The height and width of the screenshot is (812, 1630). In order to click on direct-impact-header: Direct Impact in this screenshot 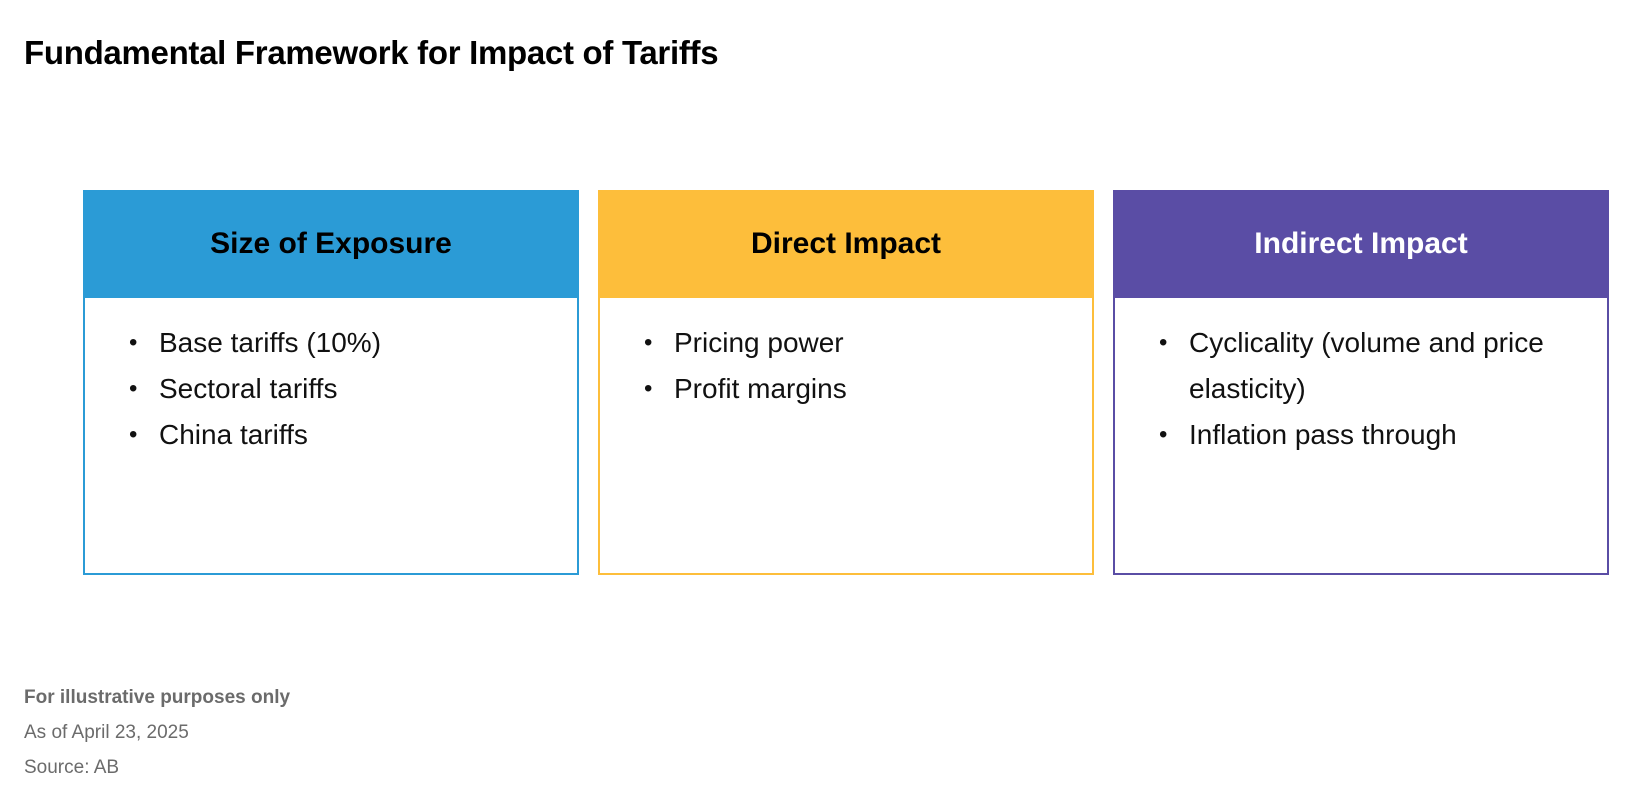, I will do `click(846, 244)`.